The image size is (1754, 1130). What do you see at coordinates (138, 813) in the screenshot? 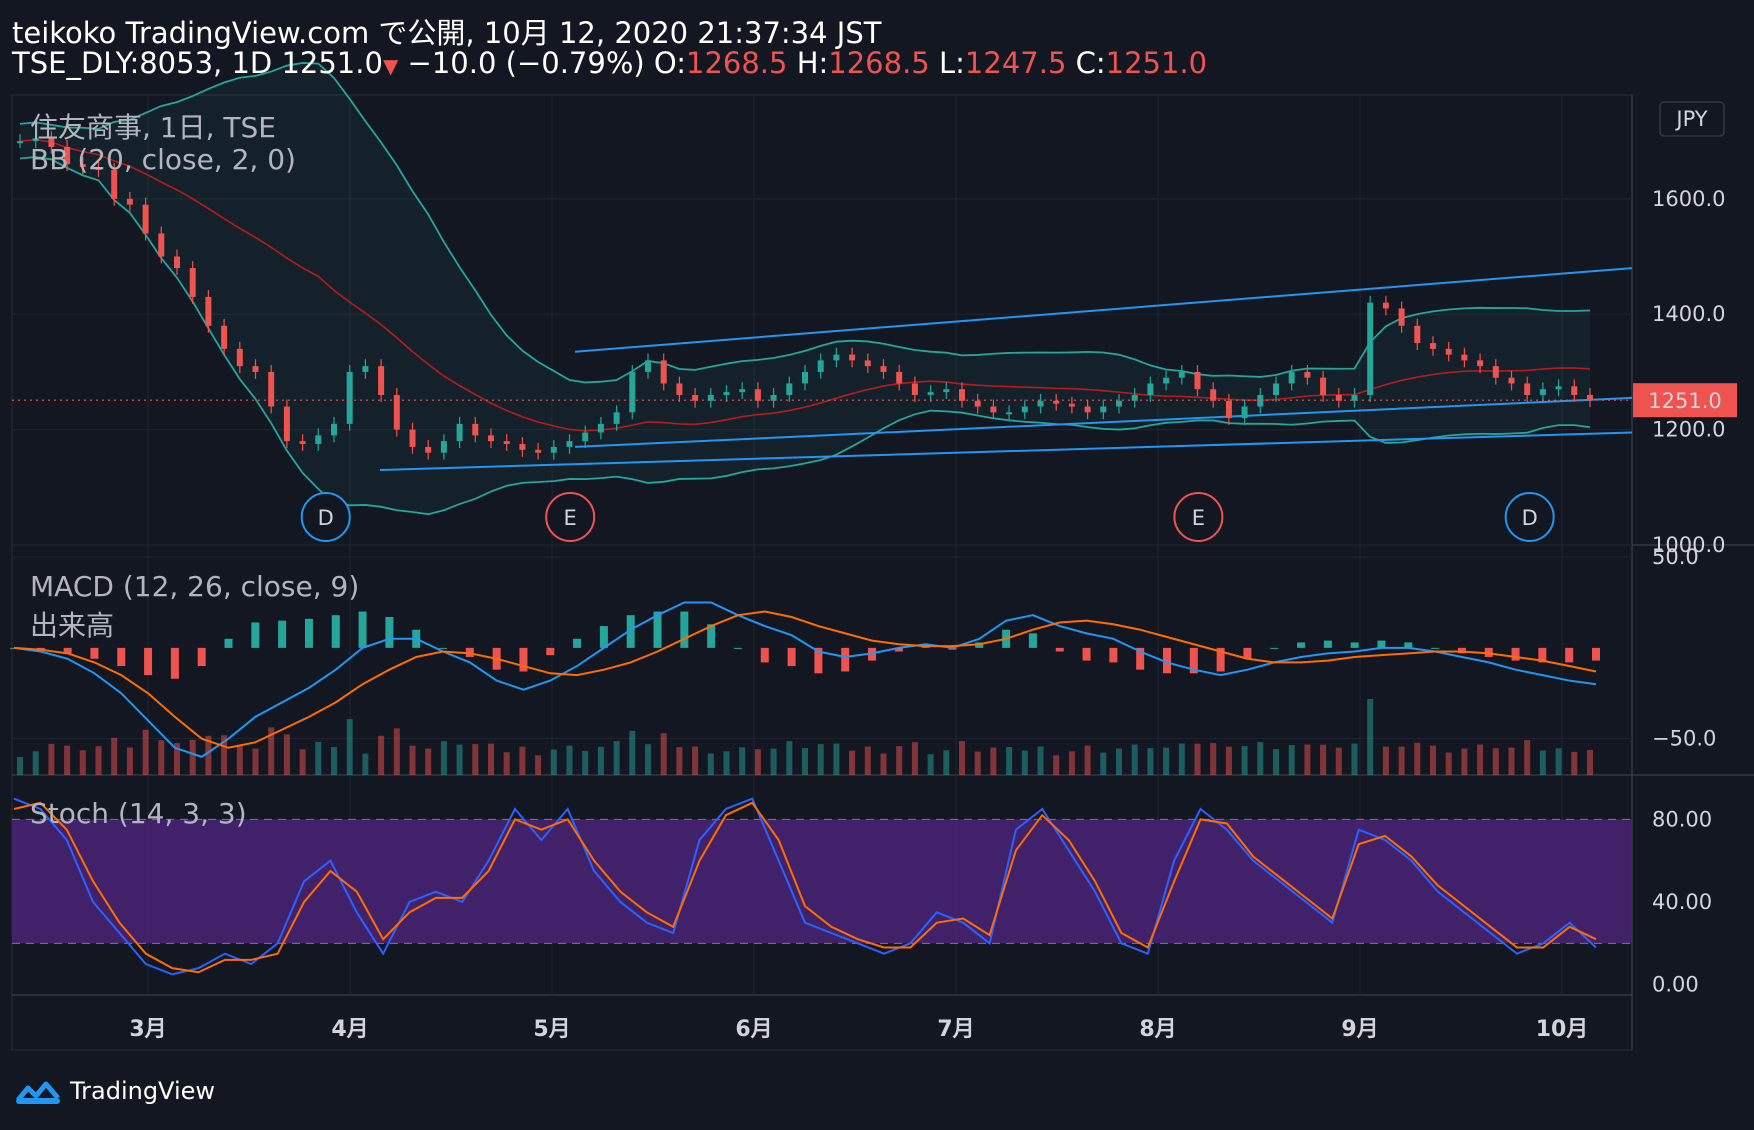
I see `stoch-legend: Stoch (14, 3, 3)` at bounding box center [138, 813].